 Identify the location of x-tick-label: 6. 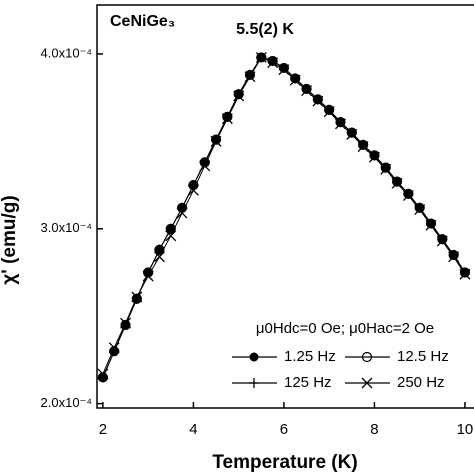
(284, 429).